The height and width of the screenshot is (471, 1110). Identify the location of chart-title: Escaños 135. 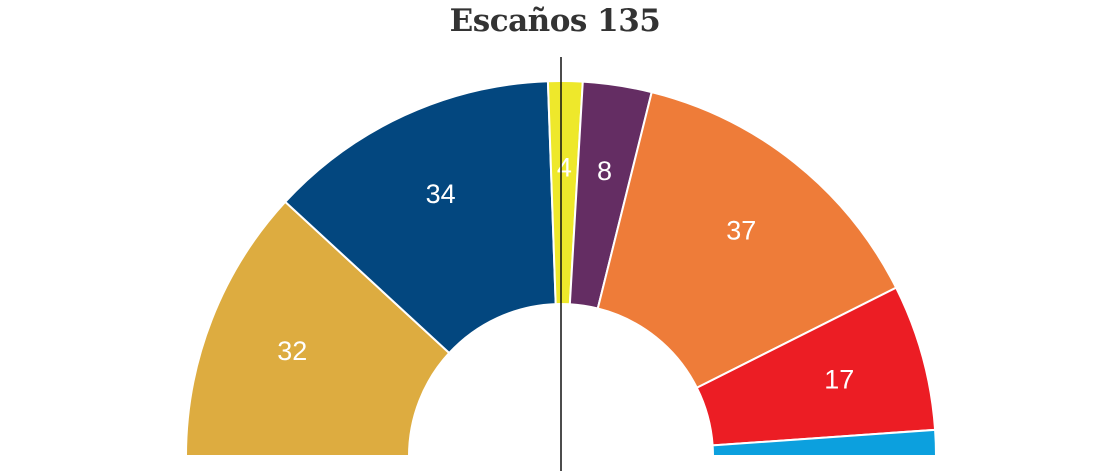
(555, 21).